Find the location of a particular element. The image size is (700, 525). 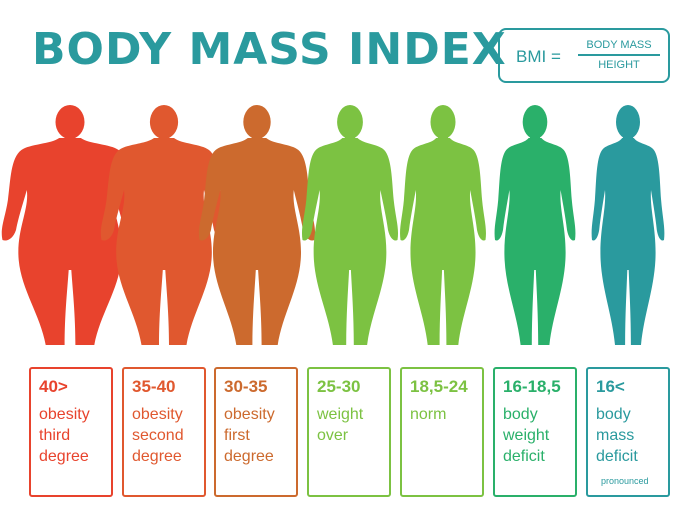

page-title: BODY MASS INDEX is located at coordinates (269, 49).